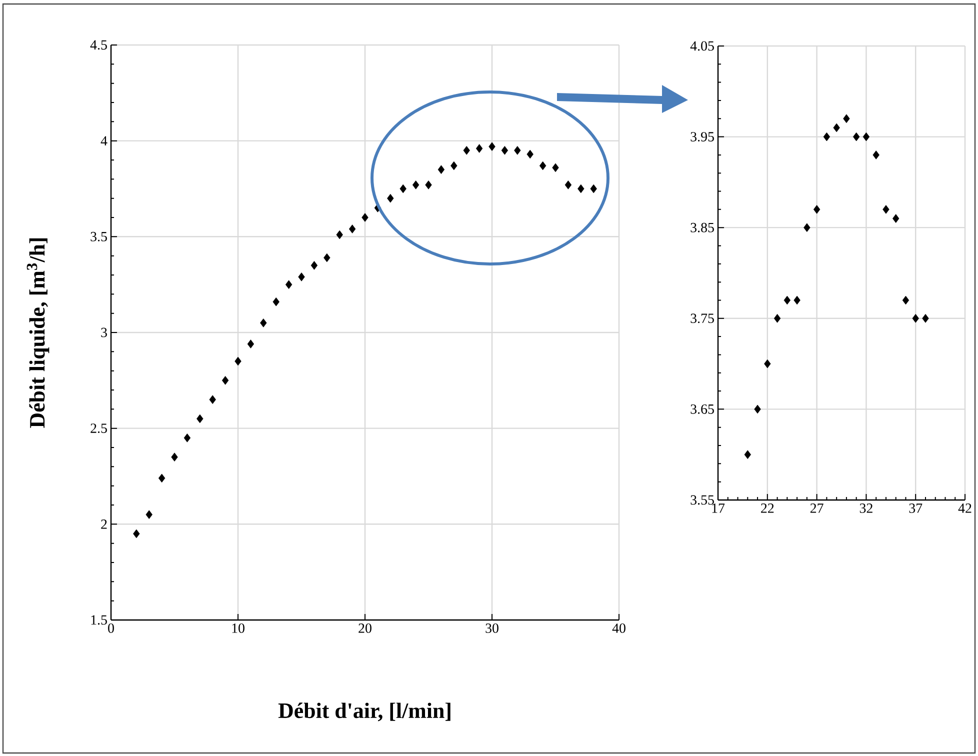 The height and width of the screenshot is (756, 978). What do you see at coordinates (238, 628) in the screenshot?
I see `x-tick-label: 10` at bounding box center [238, 628].